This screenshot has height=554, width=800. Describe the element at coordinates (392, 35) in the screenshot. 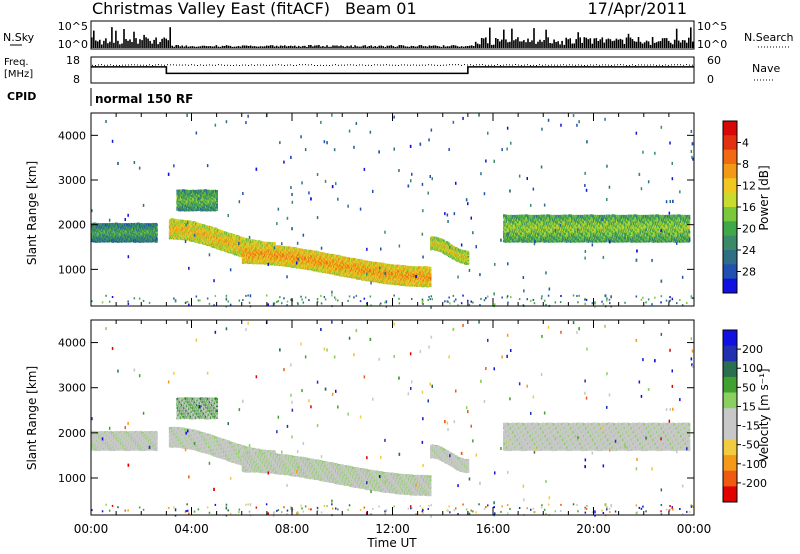

I see `noise-panel-frame` at that location.